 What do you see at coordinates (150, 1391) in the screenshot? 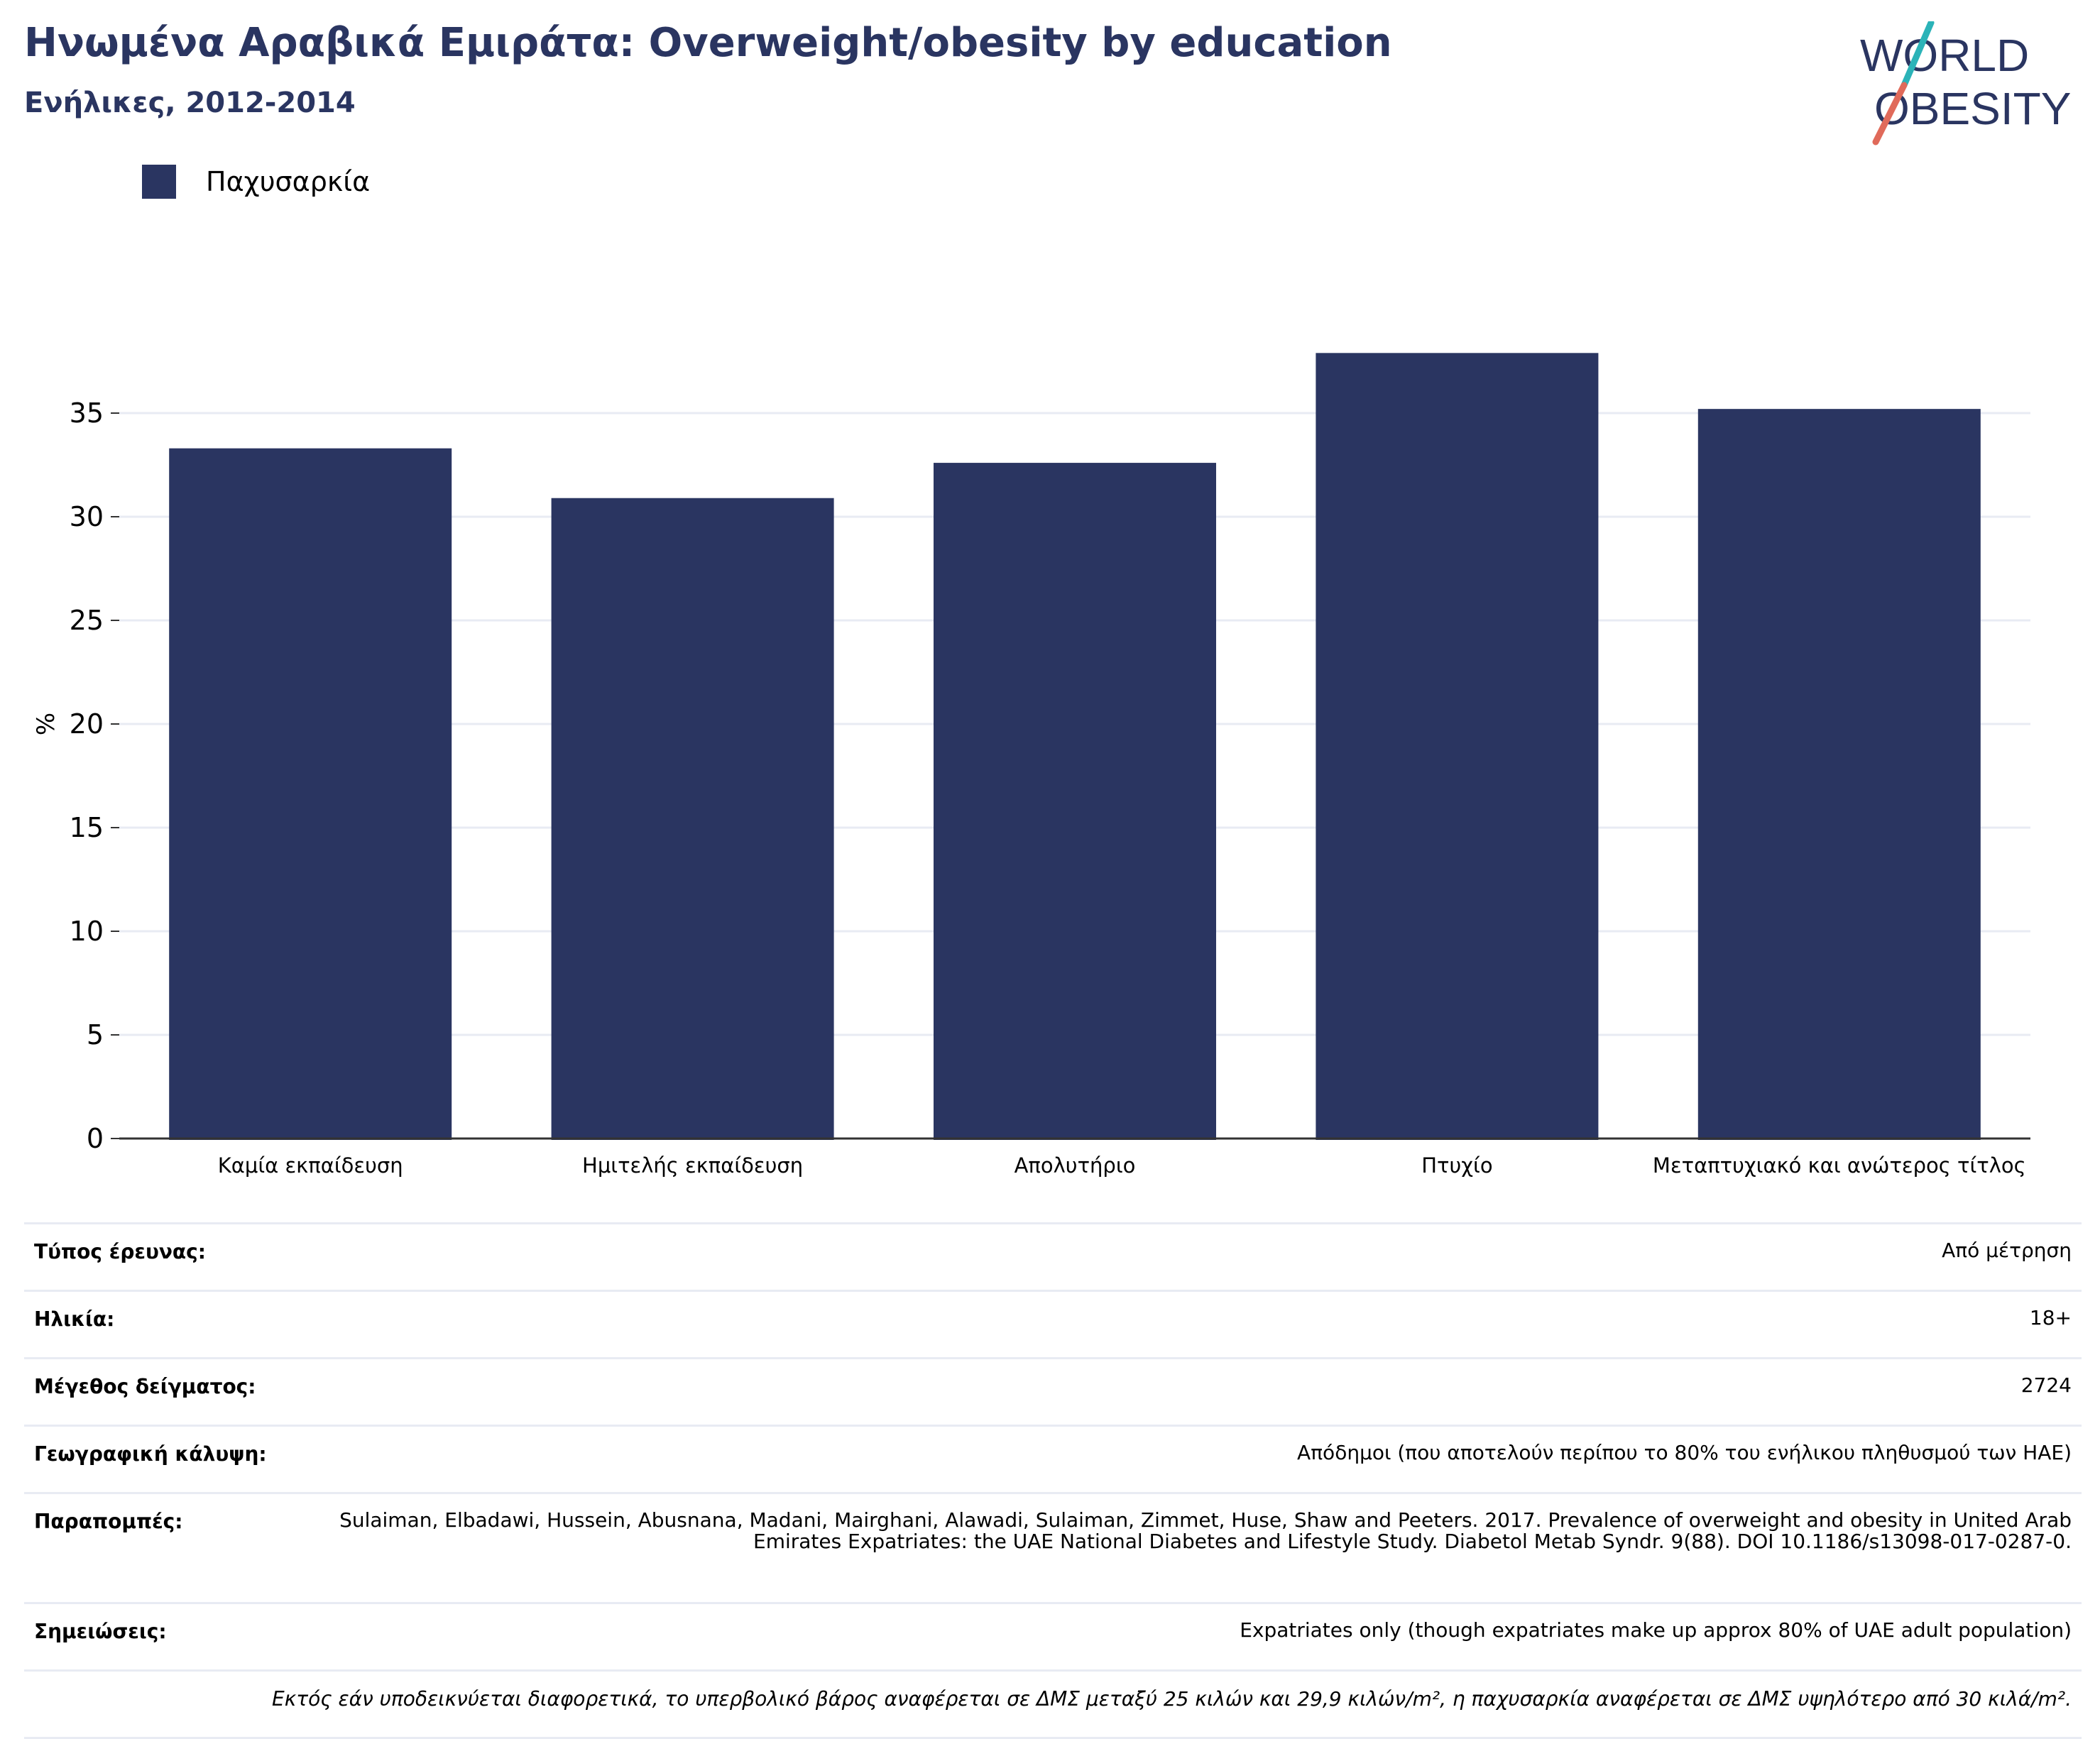
I see `info-label: Μέγεθος δείγματος:` at bounding box center [150, 1391].